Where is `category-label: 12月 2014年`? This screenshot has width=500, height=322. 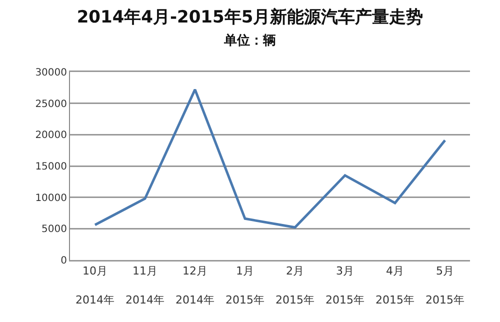 category-label: 12月 2014年 is located at coordinates (195, 285).